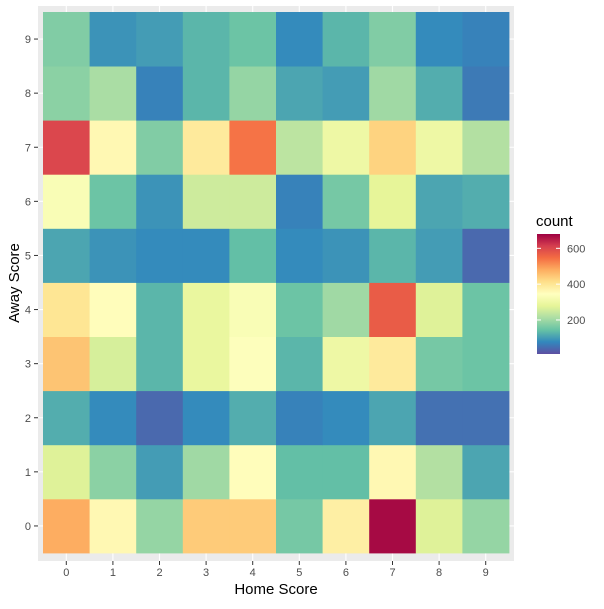  I want to click on heatmap-tile-h9-a6, so click(486, 201).